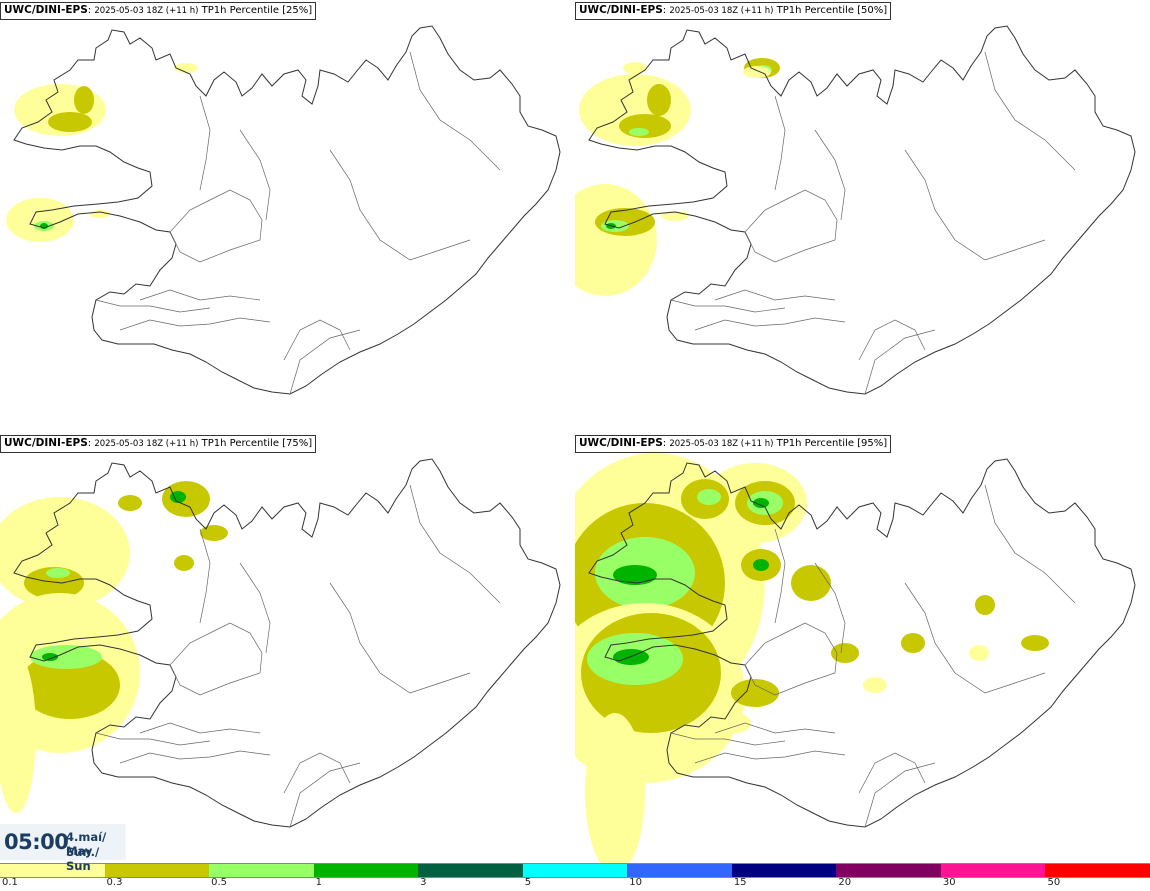 The image size is (1150, 891). What do you see at coordinates (635, 882) in the screenshot?
I see `colorbar-tick-label: 10` at bounding box center [635, 882].